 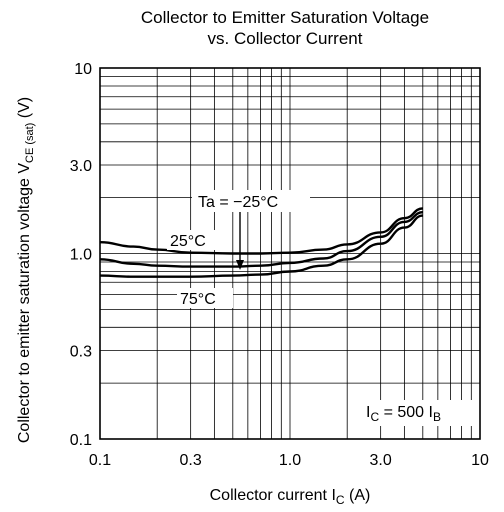 I want to click on y-tick-label: 1.0, so click(x=81, y=255).